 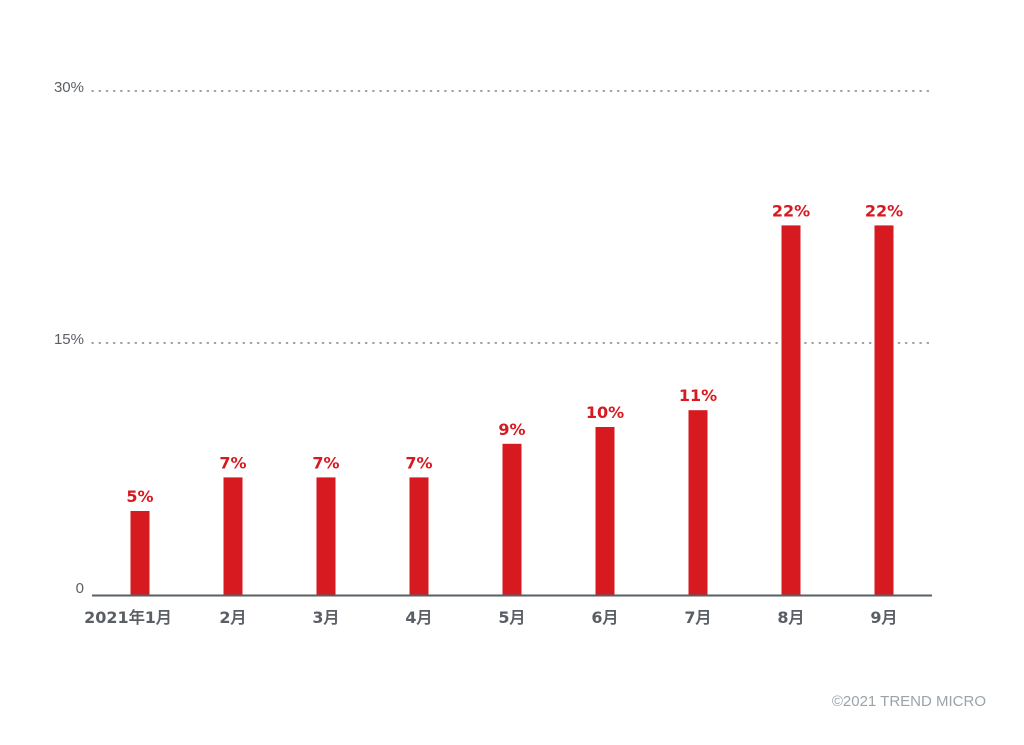 I want to click on y-tick-label: 30%, so click(x=69, y=87).